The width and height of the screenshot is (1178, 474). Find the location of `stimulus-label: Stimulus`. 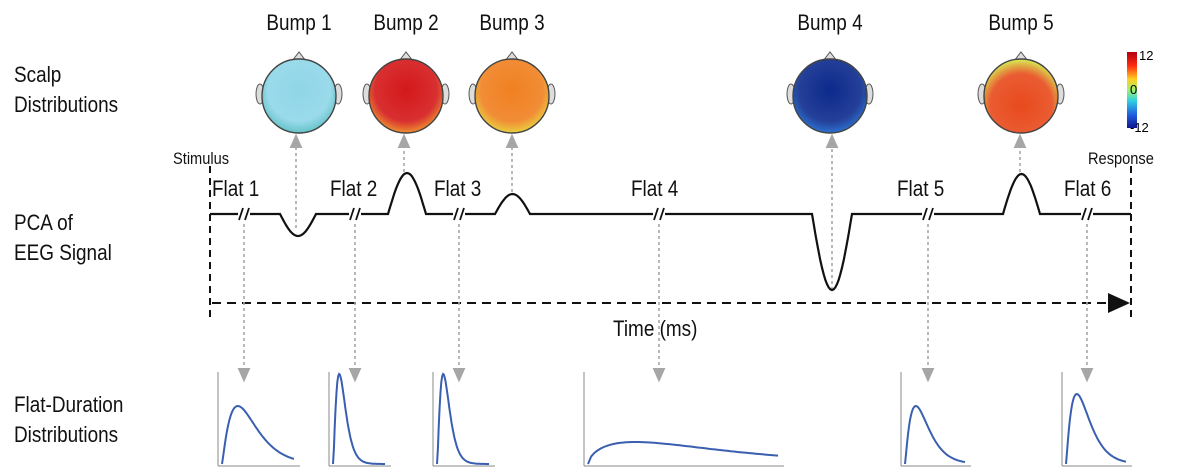

stimulus-label: Stimulus is located at coordinates (201, 158).